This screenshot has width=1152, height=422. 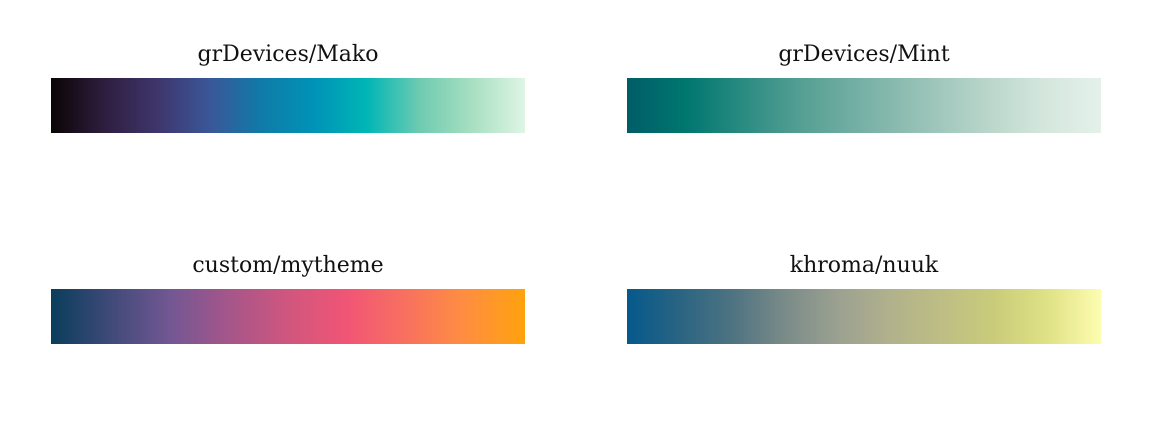 I want to click on palette-title: custom/mytheme, so click(x=288, y=265).